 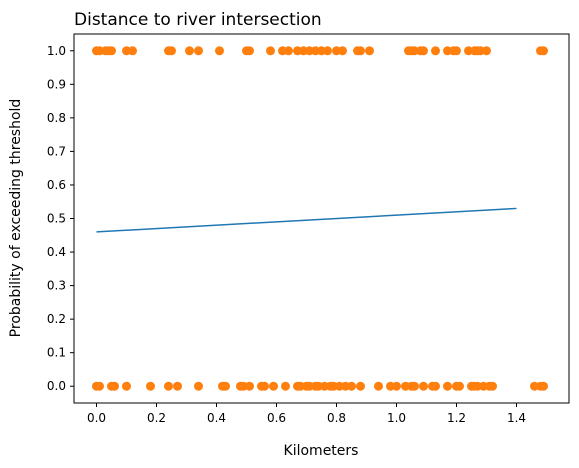 I want to click on x-tick-label: 0.2, so click(x=156, y=418).